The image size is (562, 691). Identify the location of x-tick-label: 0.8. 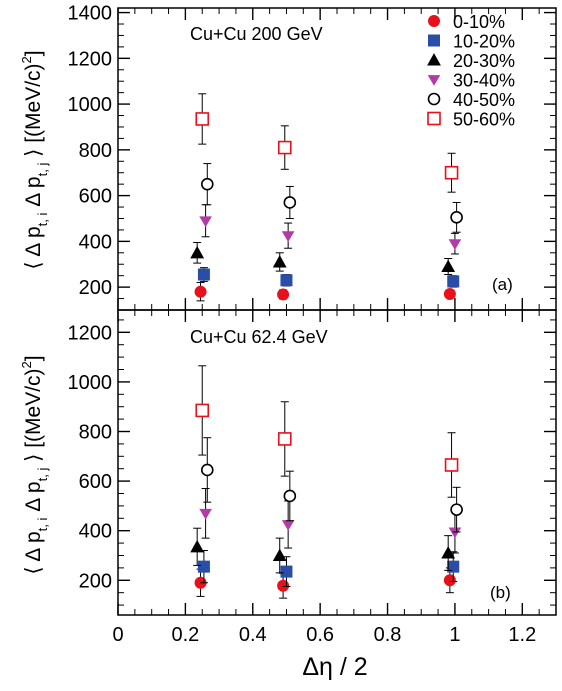
(388, 635).